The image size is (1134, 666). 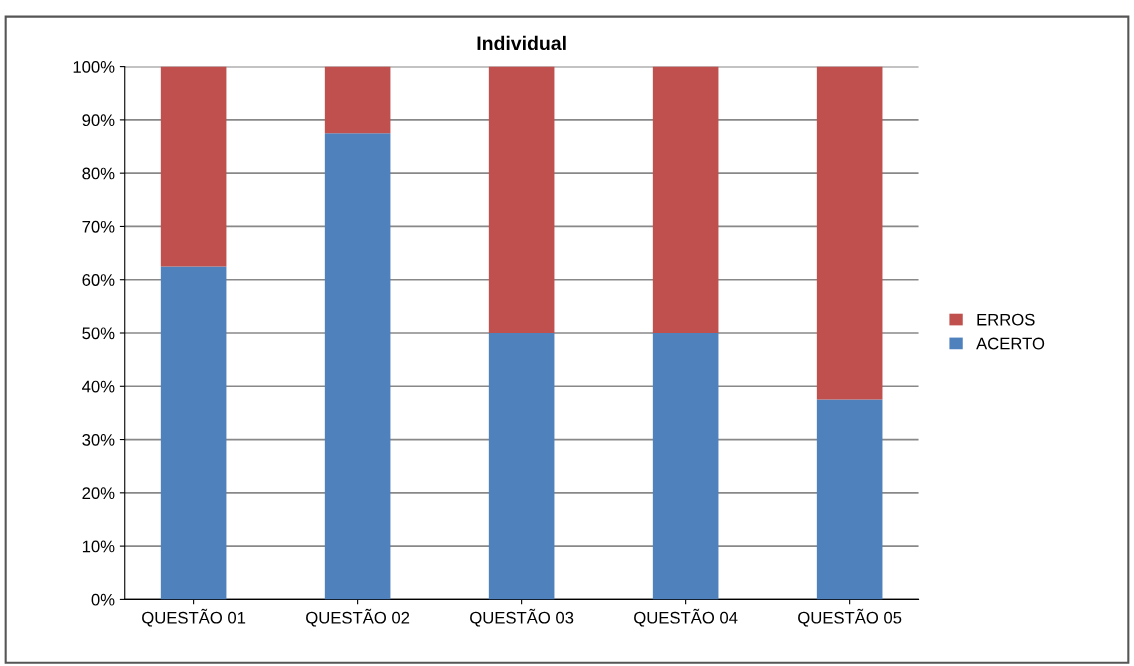 What do you see at coordinates (98, 493) in the screenshot?
I see `y-tick-label: 20%` at bounding box center [98, 493].